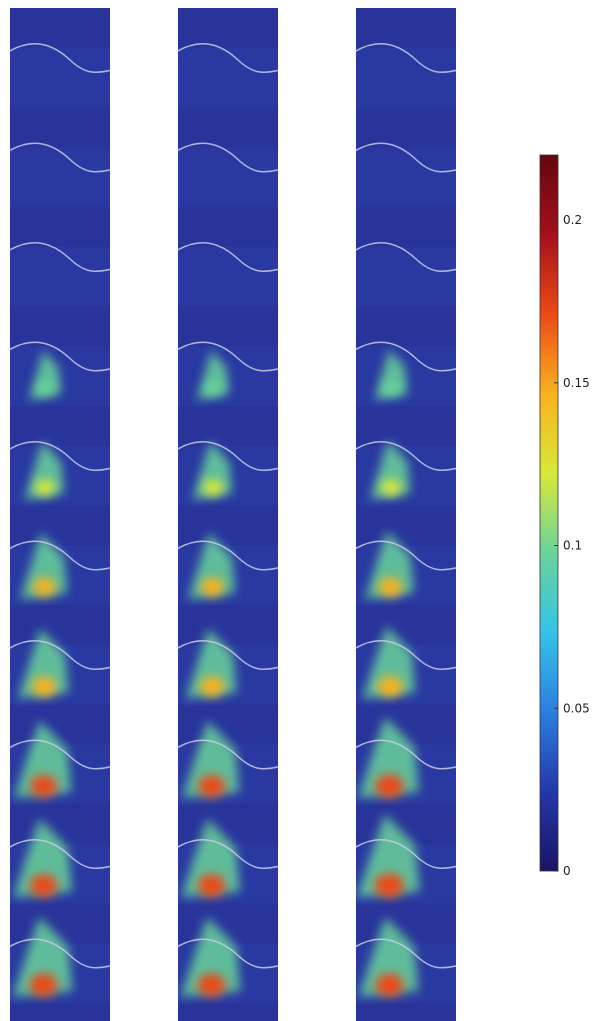 The image size is (606, 1021). Describe the element at coordinates (576, 383) in the screenshot. I see `colorbar-tick-label: 0.15` at that location.